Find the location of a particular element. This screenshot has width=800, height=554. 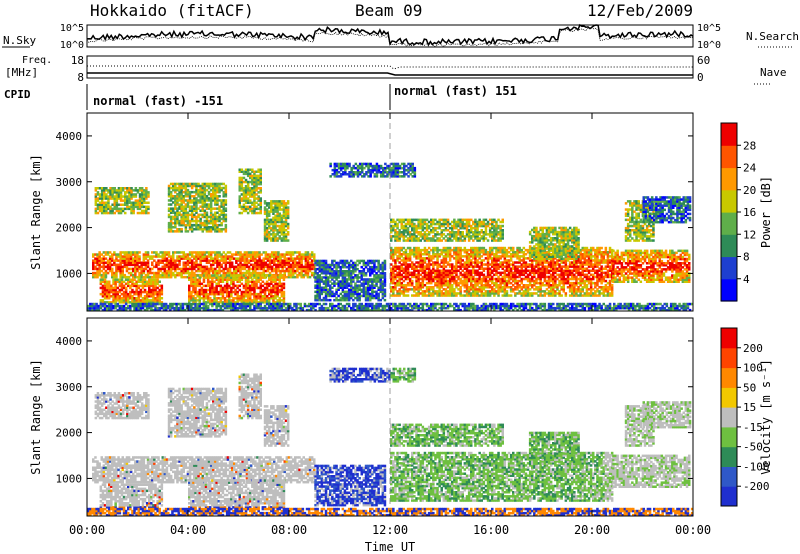

freq-unit: [MHz] is located at coordinates (21, 72).